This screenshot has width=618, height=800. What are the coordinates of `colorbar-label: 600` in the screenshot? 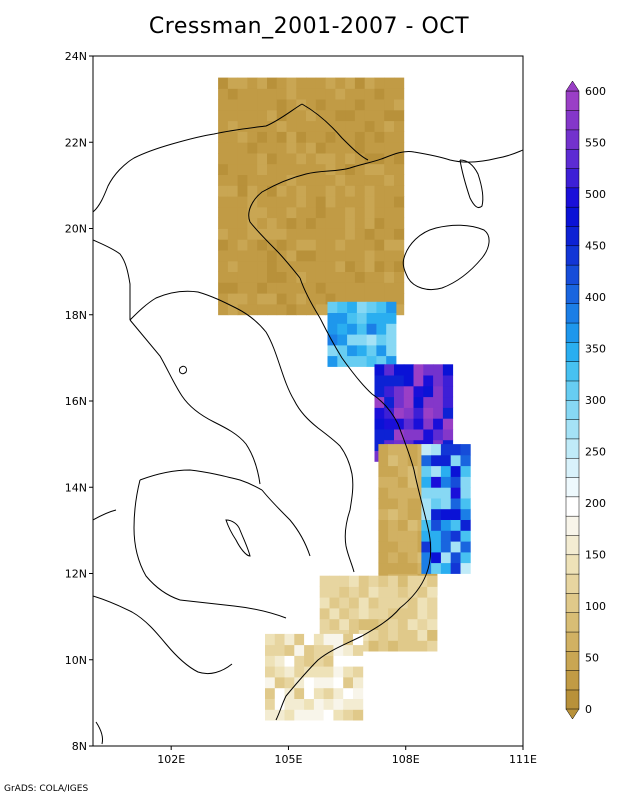 It's located at (595, 91).